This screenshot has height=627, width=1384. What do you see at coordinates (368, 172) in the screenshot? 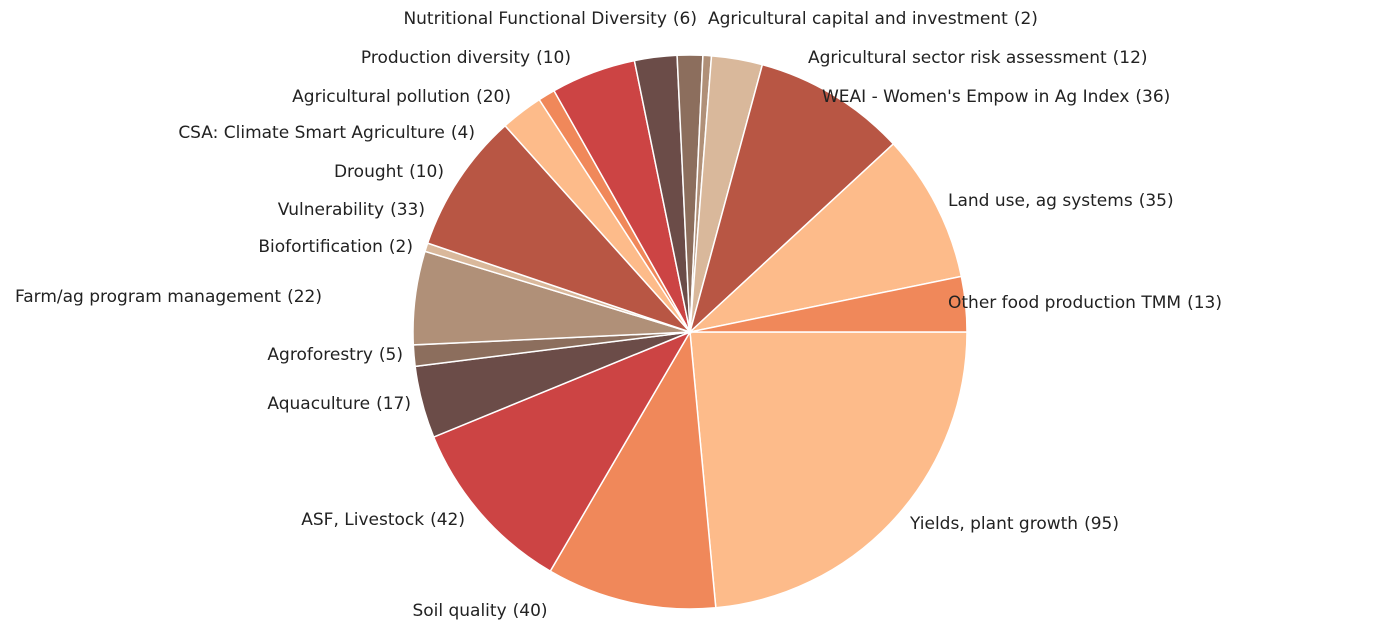
I see `slice-name: Drought` at bounding box center [368, 172].